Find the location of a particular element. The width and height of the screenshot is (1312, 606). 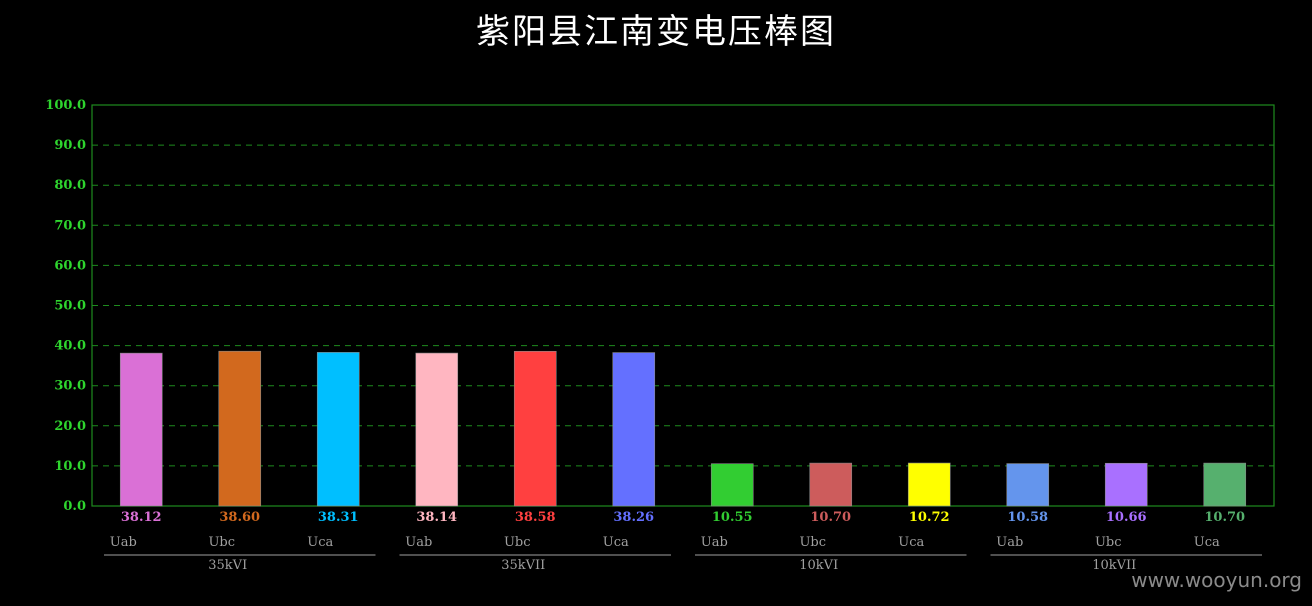

group-label: 10kVI is located at coordinates (818, 565).